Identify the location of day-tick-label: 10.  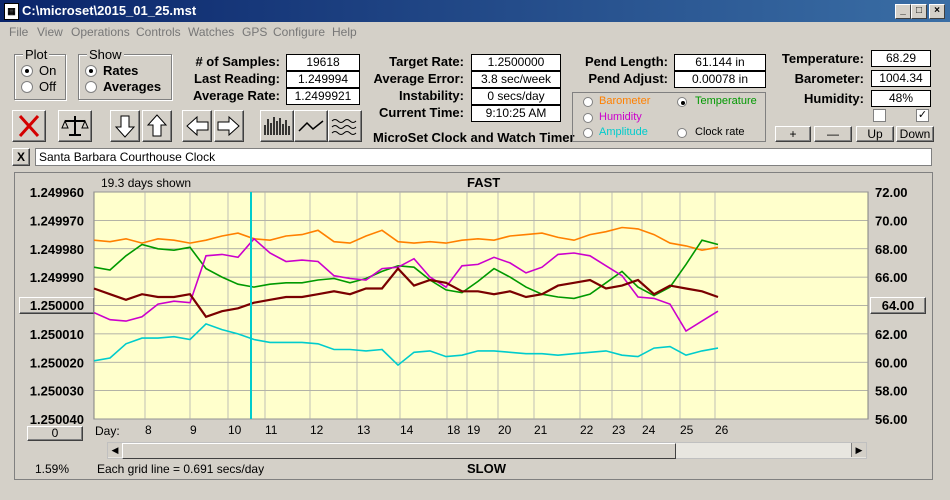
(235, 430).